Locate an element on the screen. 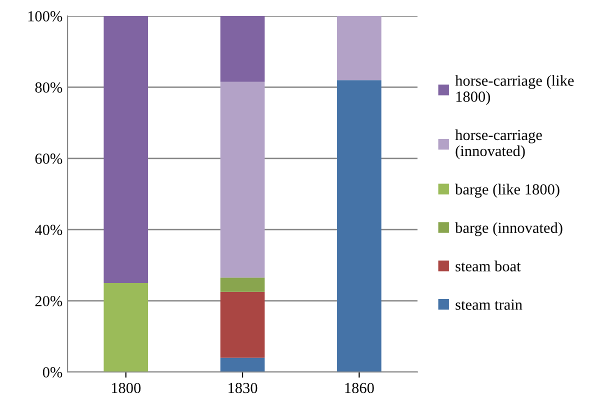 Image resolution: width=614 pixels, height=400 pixels. legend-label: barge (like 1800) is located at coordinates (507, 191).